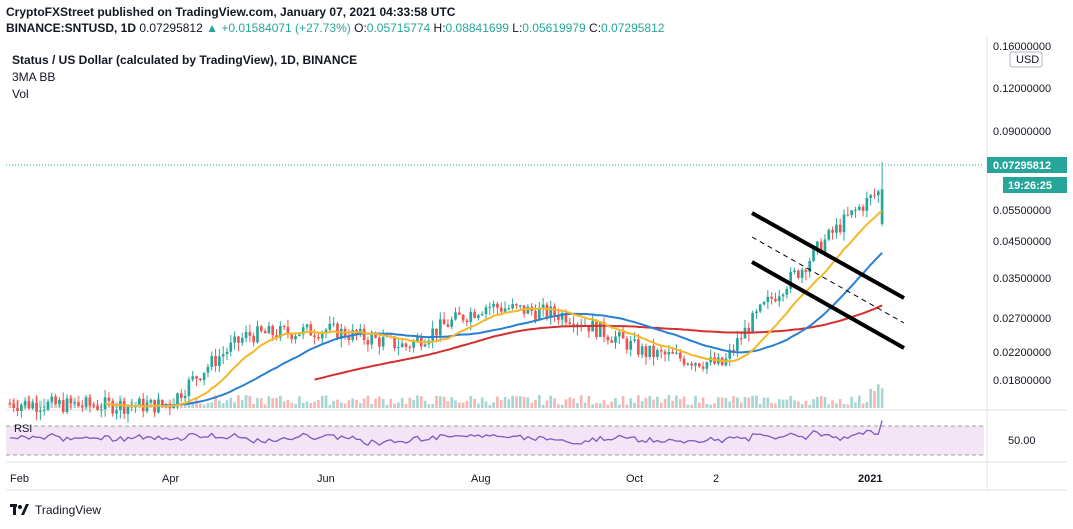  Describe the element at coordinates (360, 28) in the screenshot. I see `open-label: O:` at that location.